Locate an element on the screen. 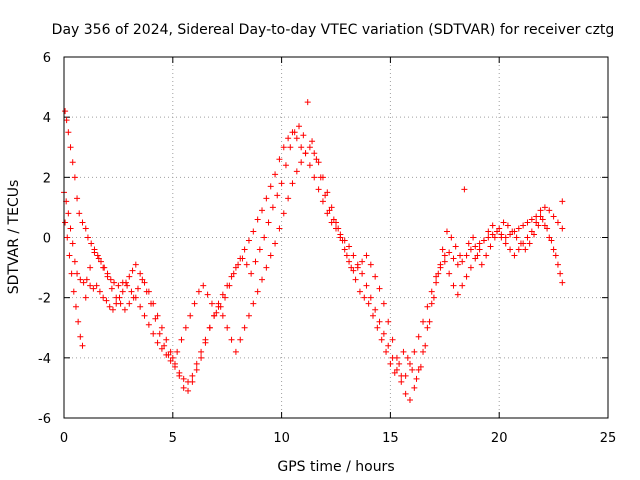 This screenshot has width=640, height=480. y-tick-label: -4 is located at coordinates (44, 359).